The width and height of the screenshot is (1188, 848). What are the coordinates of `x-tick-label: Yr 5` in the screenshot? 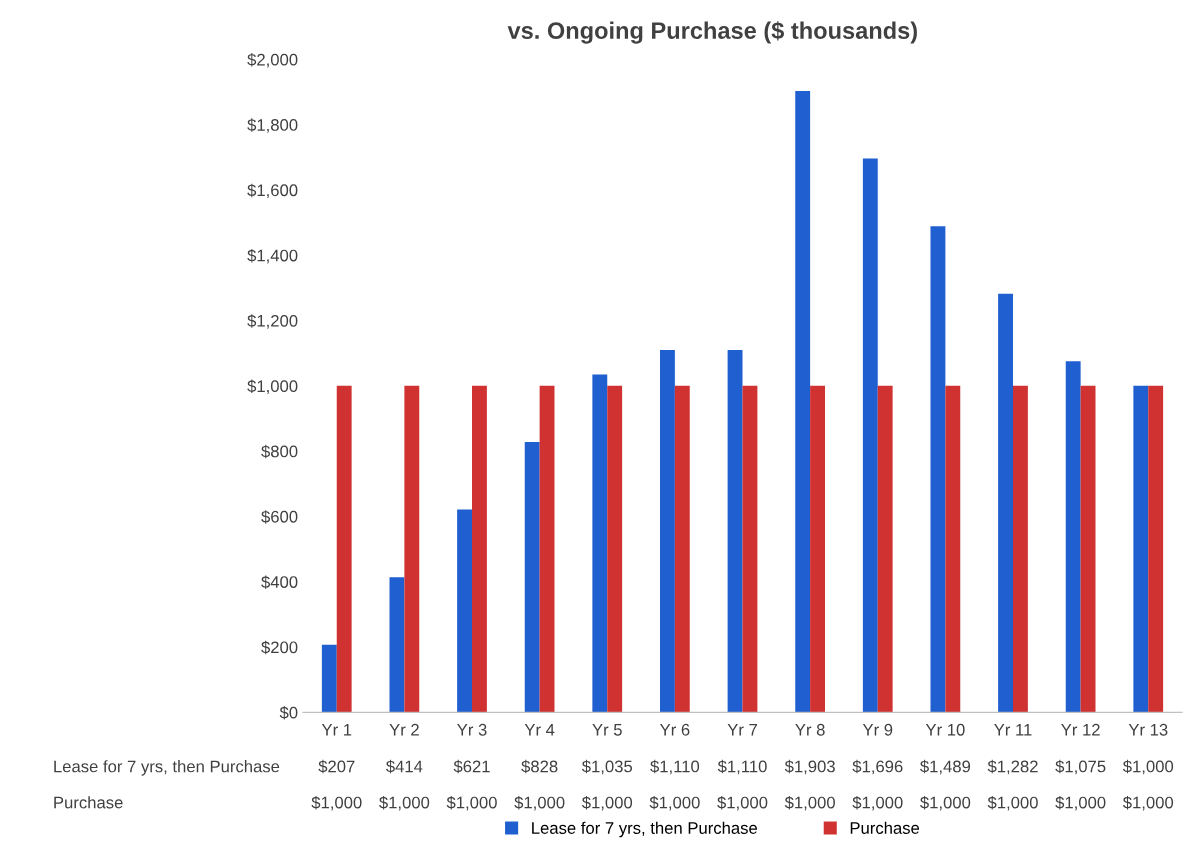 It's located at (607, 730).